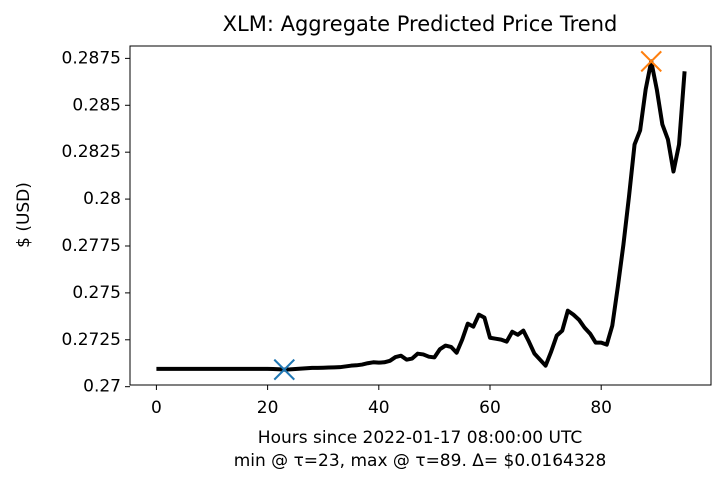 Image resolution: width=727 pixels, height=487 pixels. I want to click on y-tick-label: 0.275, so click(96, 293).